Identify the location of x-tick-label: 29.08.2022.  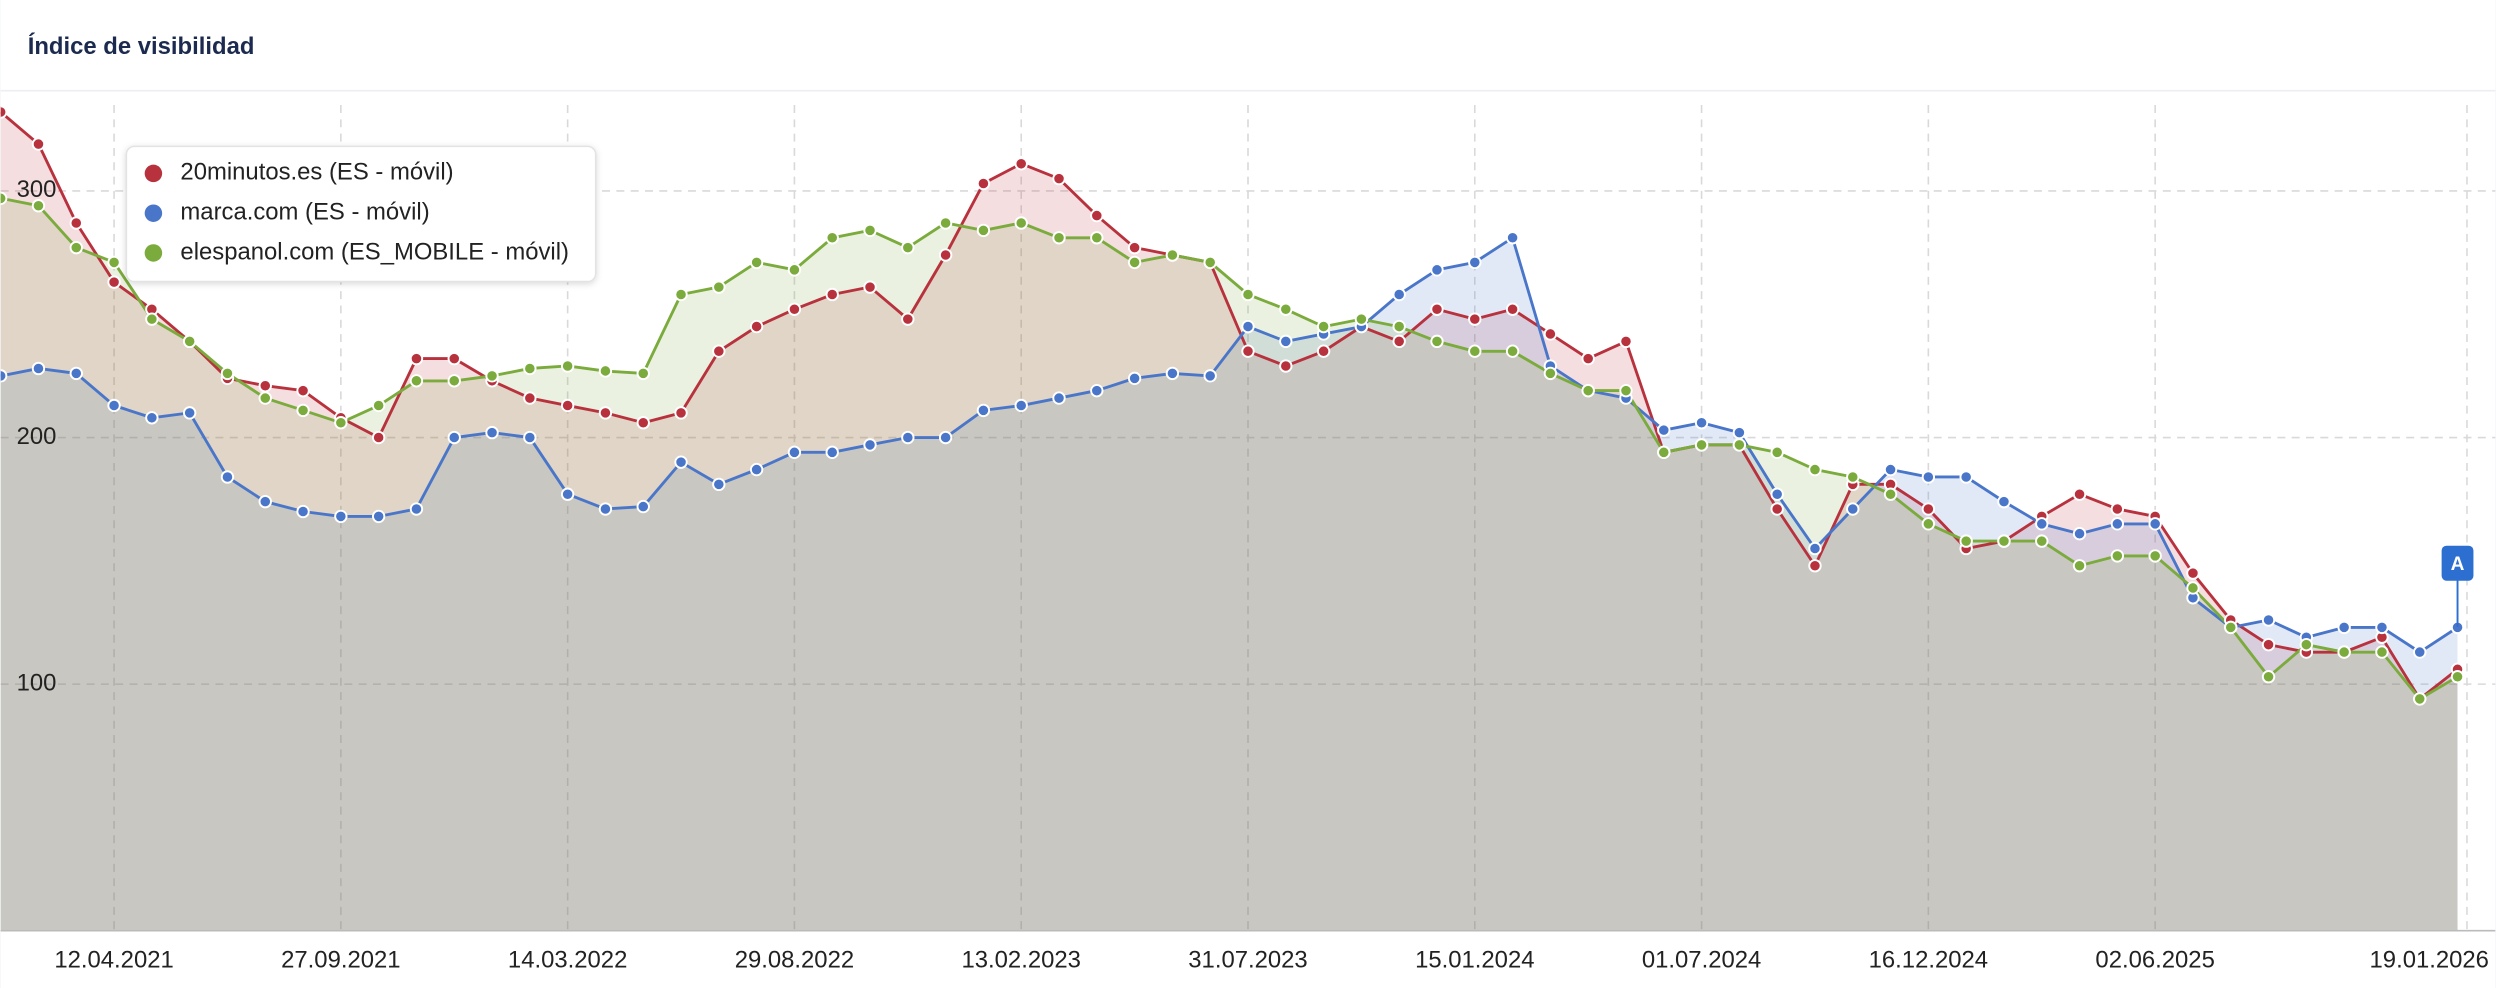
(794, 959).